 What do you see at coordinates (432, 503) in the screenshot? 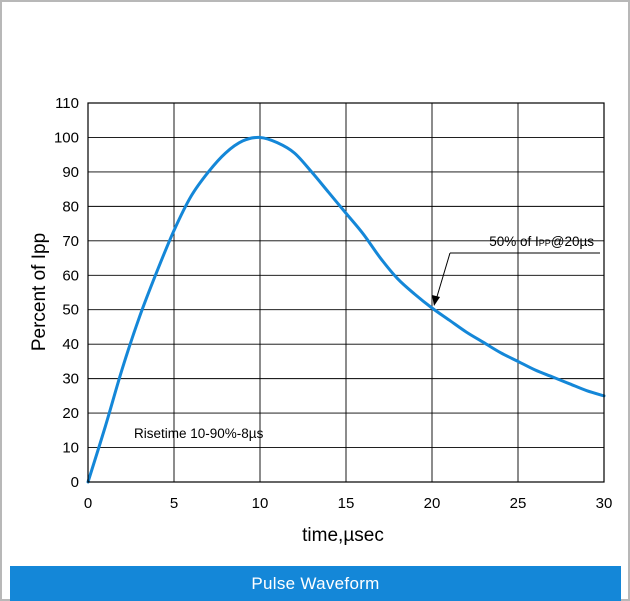
I see `x-tick-label: 20` at bounding box center [432, 503].